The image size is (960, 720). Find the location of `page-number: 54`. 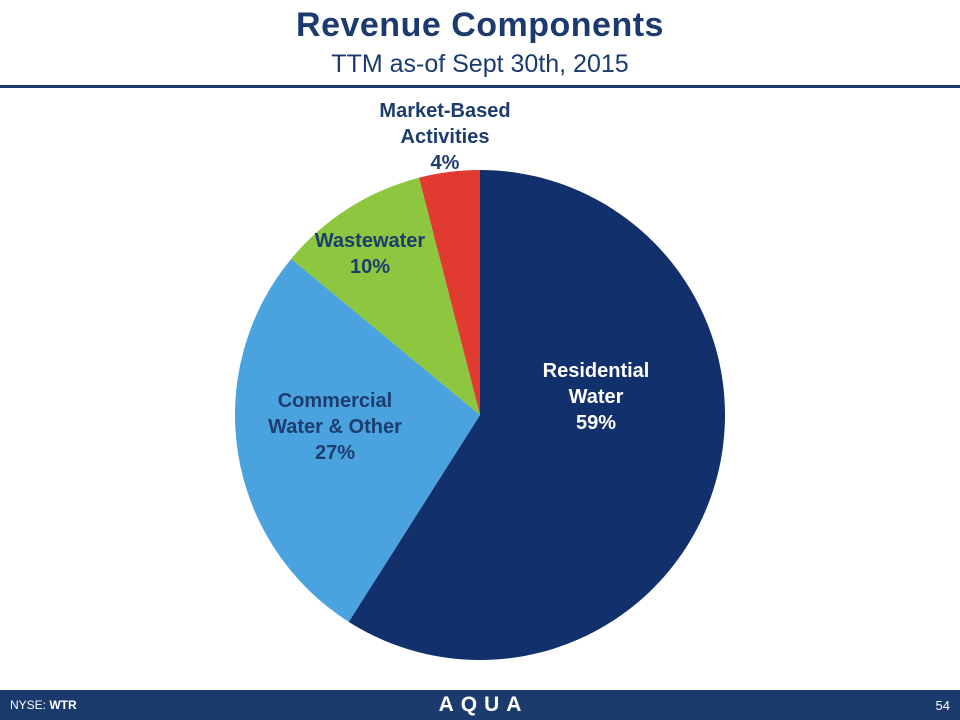

page-number: 54 is located at coordinates (942, 705).